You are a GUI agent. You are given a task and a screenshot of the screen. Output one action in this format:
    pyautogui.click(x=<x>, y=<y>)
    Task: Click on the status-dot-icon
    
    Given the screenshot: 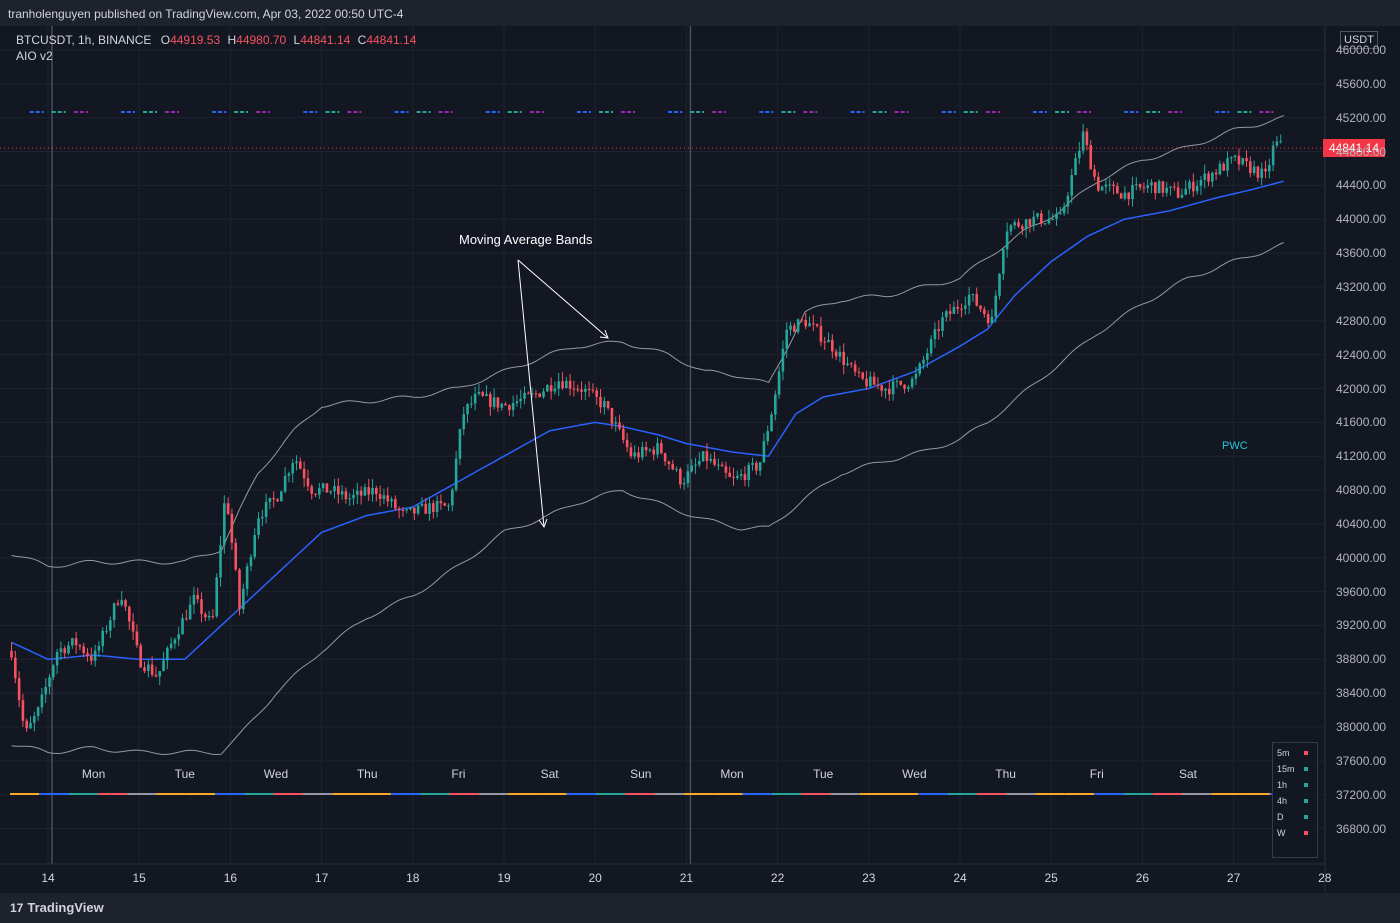 What is the action you would take?
    pyautogui.click(x=1306, y=785)
    